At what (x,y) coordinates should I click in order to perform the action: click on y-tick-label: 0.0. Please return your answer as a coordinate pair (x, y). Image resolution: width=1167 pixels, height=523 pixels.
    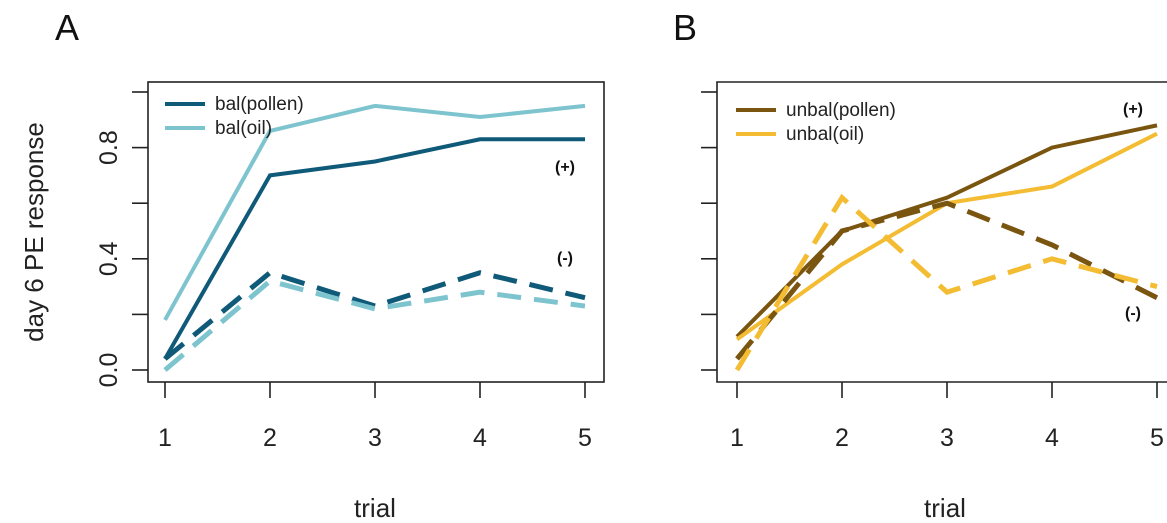
    Looking at the image, I should click on (109, 370).